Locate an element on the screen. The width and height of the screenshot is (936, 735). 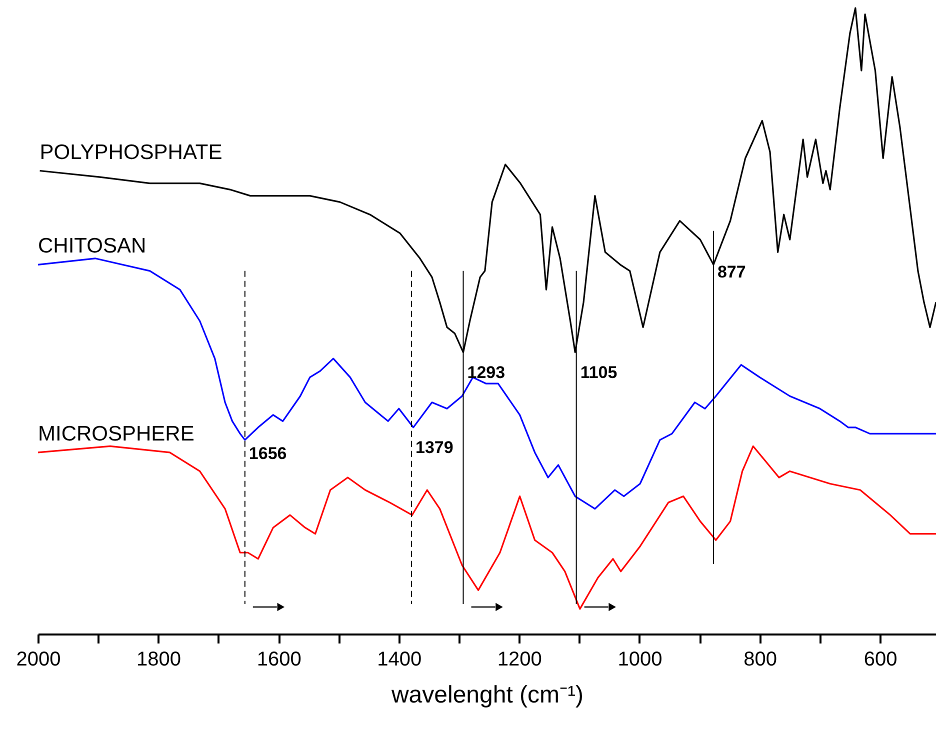
ref-line-label: 877 is located at coordinates (731, 272).